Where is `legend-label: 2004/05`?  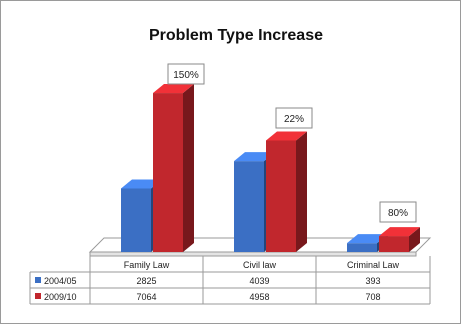
legend-label: 2004/05 is located at coordinates (60, 281).